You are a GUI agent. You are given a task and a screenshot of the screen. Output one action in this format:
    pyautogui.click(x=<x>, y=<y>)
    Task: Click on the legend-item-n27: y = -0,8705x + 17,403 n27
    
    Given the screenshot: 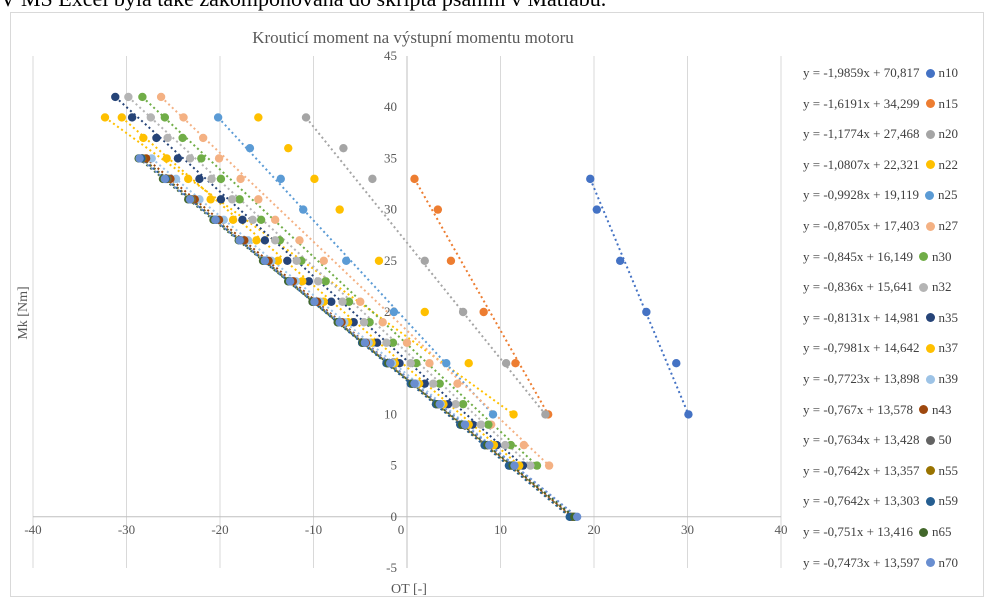 What is the action you would take?
    pyautogui.click(x=880, y=226)
    